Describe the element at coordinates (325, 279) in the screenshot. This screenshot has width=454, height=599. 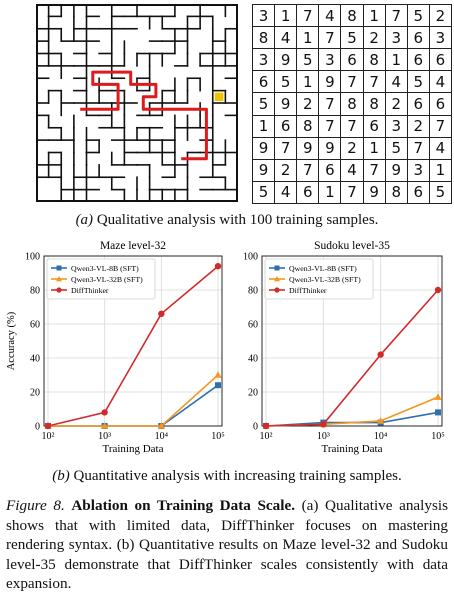
I see `legend-label: Qwen3-VL-32B (SFT)` at that location.